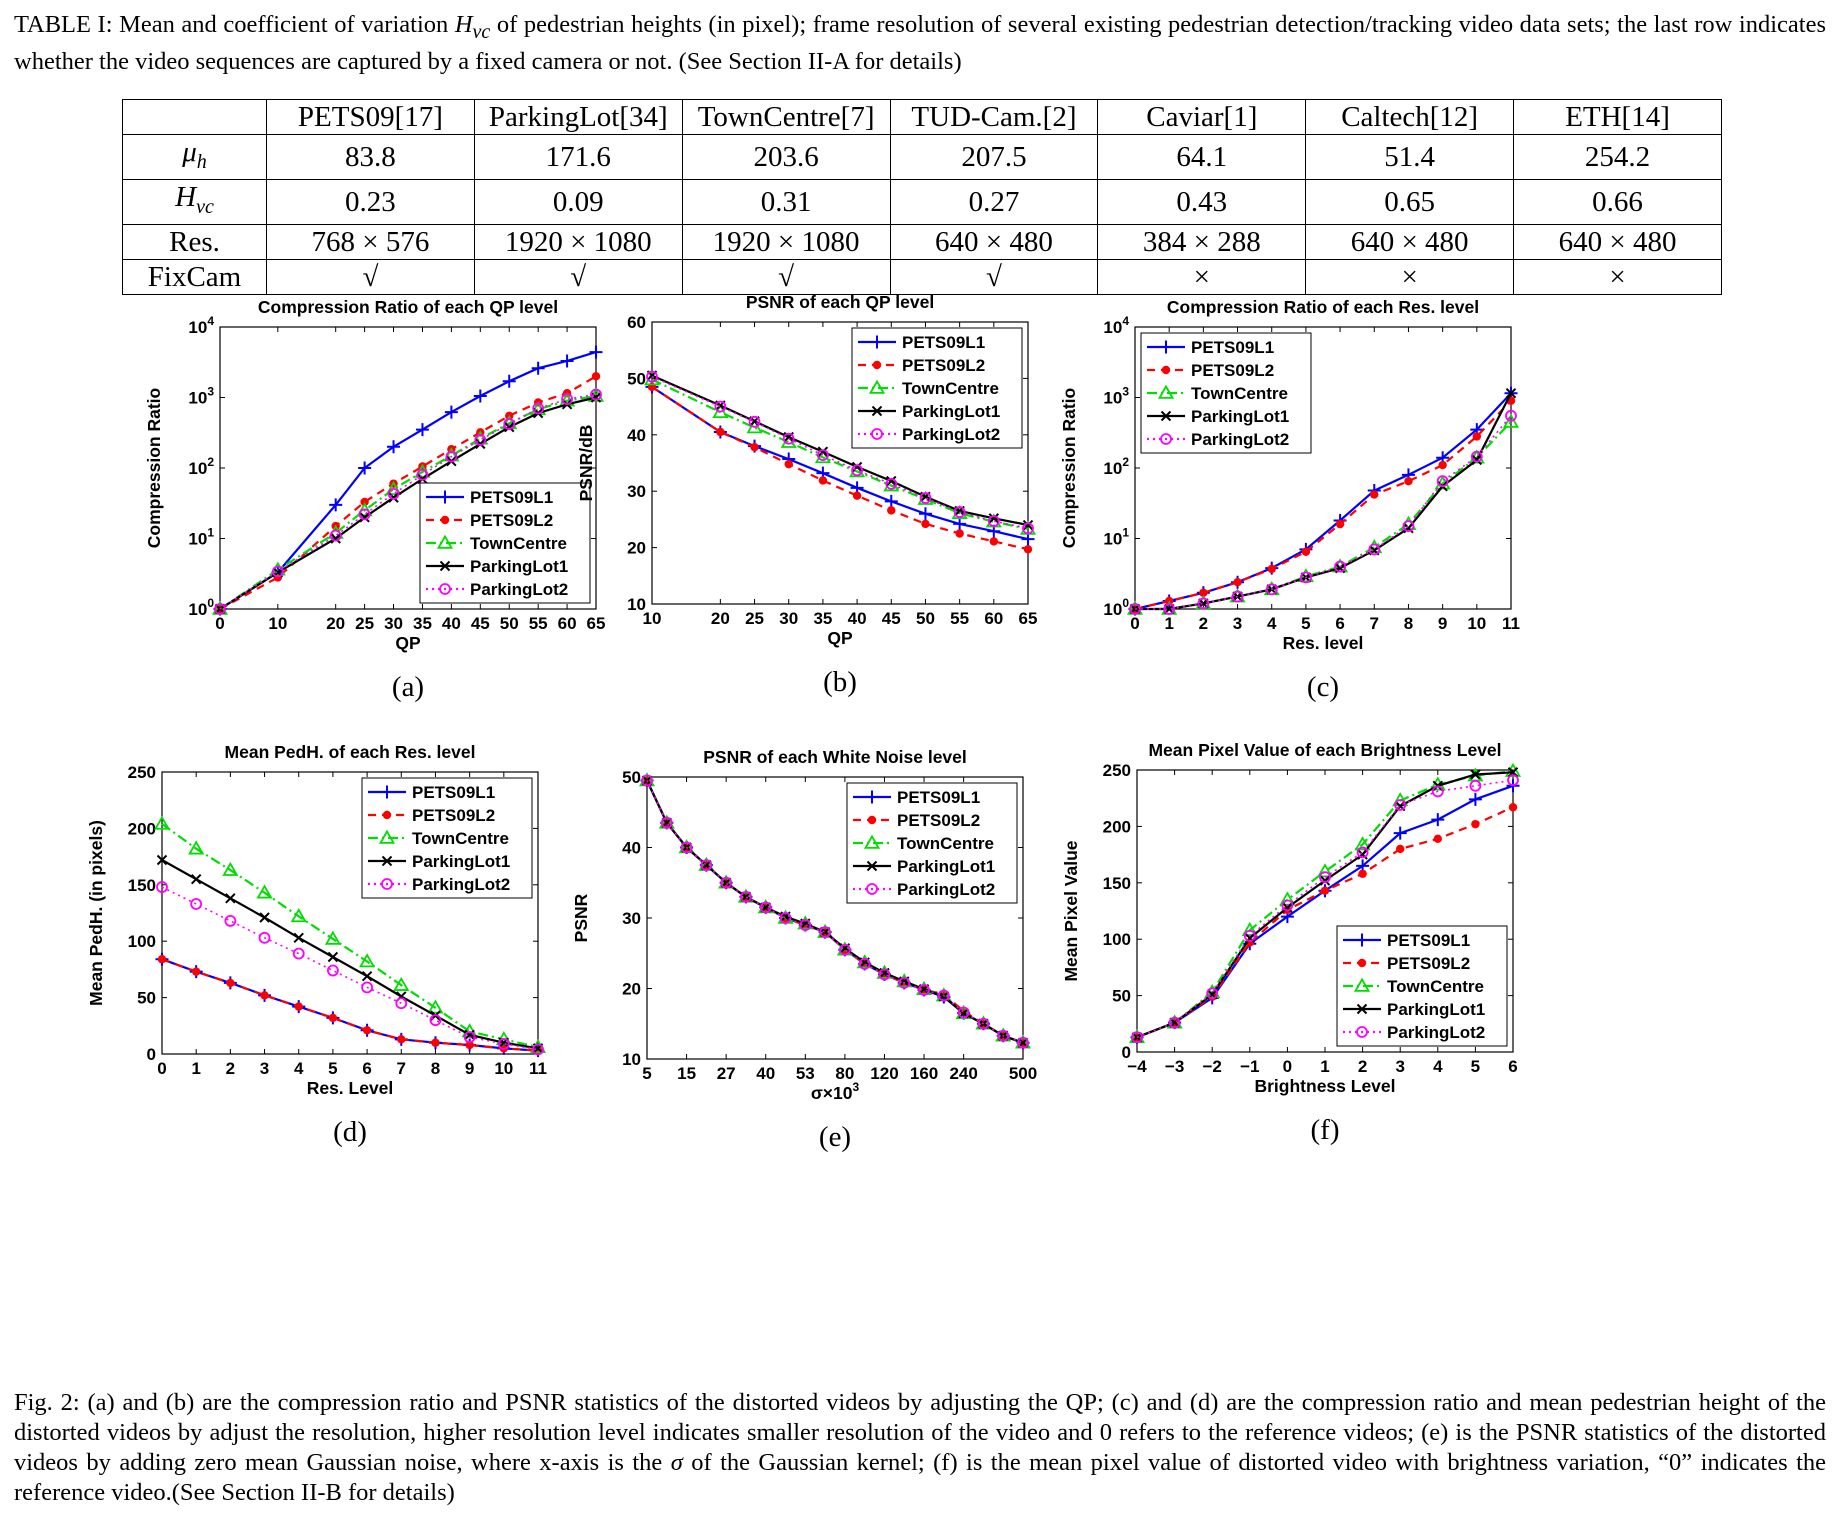 This screenshot has width=1839, height=1515. What do you see at coordinates (503, 1068) in the screenshot?
I see `x-tick-label: 10` at bounding box center [503, 1068].